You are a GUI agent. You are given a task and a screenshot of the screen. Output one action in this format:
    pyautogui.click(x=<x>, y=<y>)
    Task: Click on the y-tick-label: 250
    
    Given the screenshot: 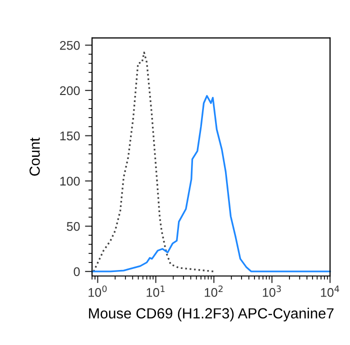 What is the action you would take?
    pyautogui.click(x=70, y=45)
    